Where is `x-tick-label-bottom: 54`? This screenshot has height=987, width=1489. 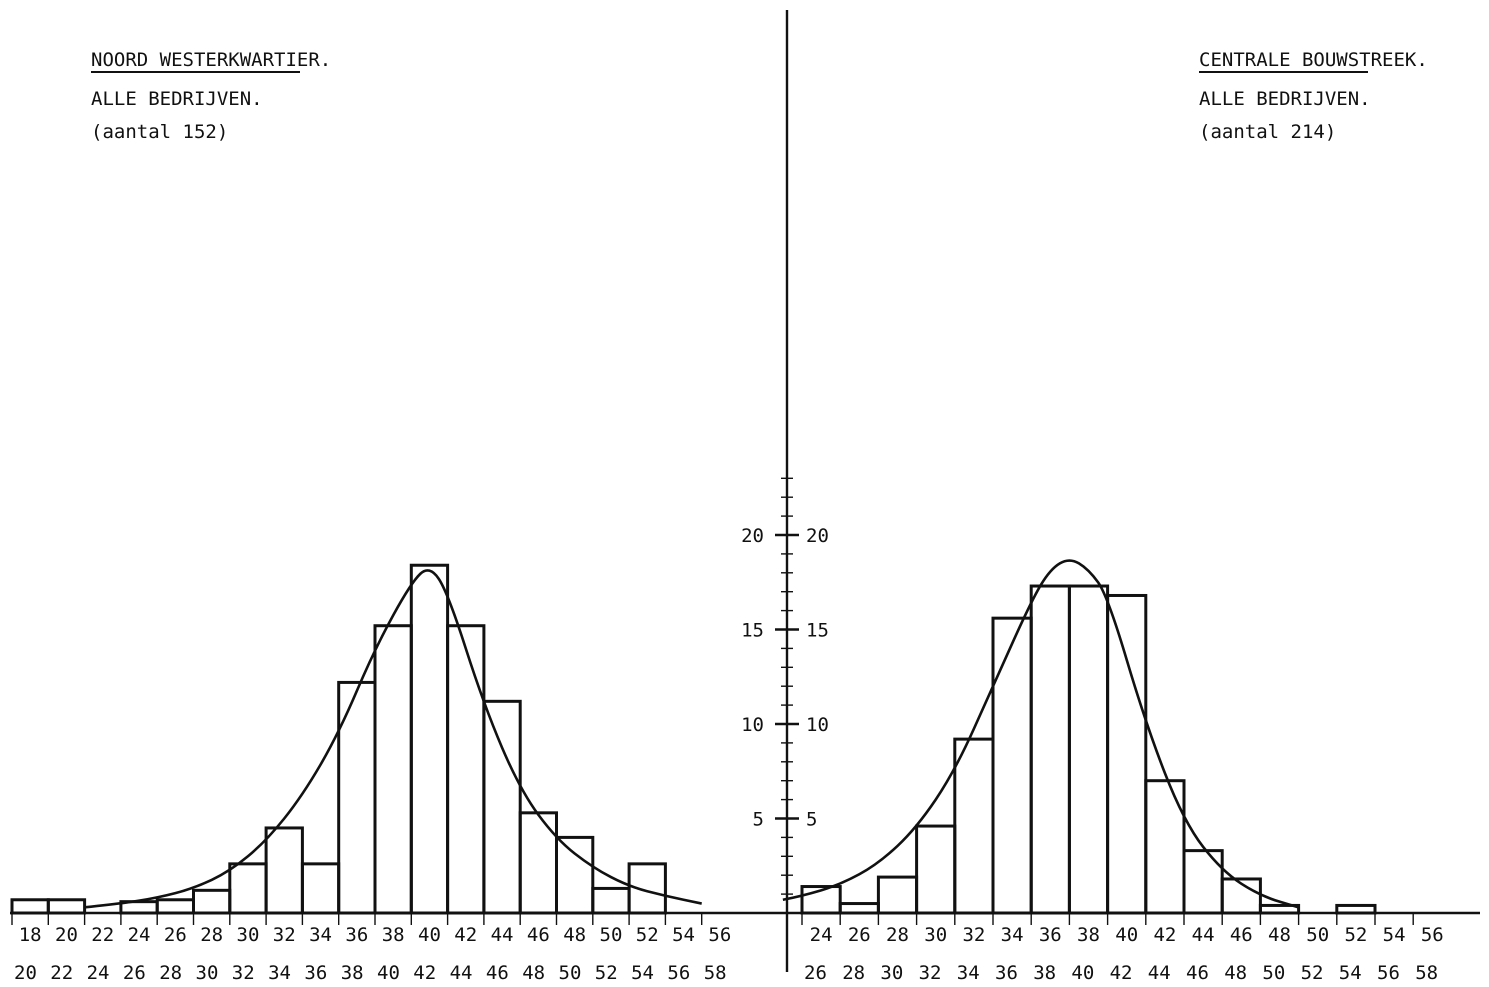
x-tick-label-bottom: 54 is located at coordinates (1350, 973).